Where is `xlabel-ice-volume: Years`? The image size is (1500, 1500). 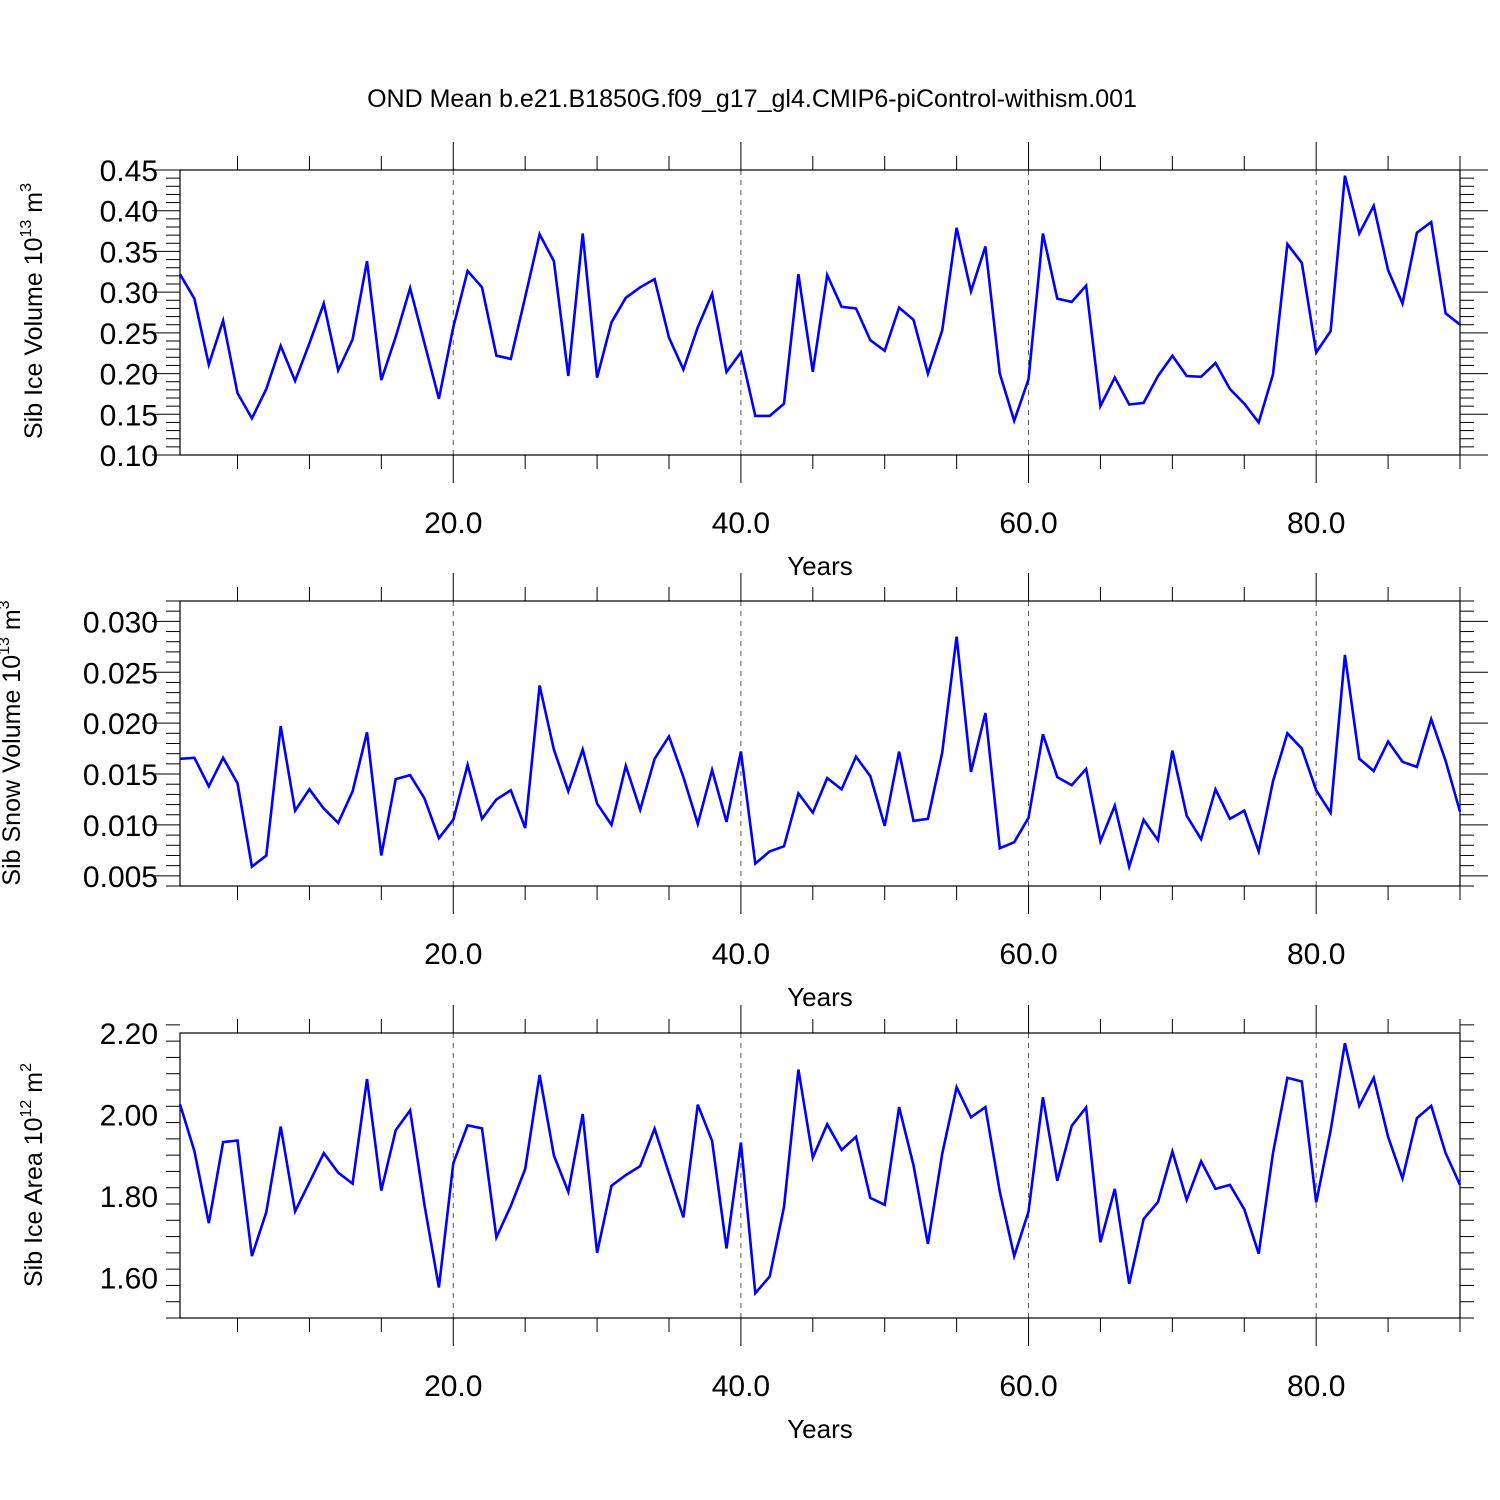
xlabel-ice-volume: Years is located at coordinates (820, 566).